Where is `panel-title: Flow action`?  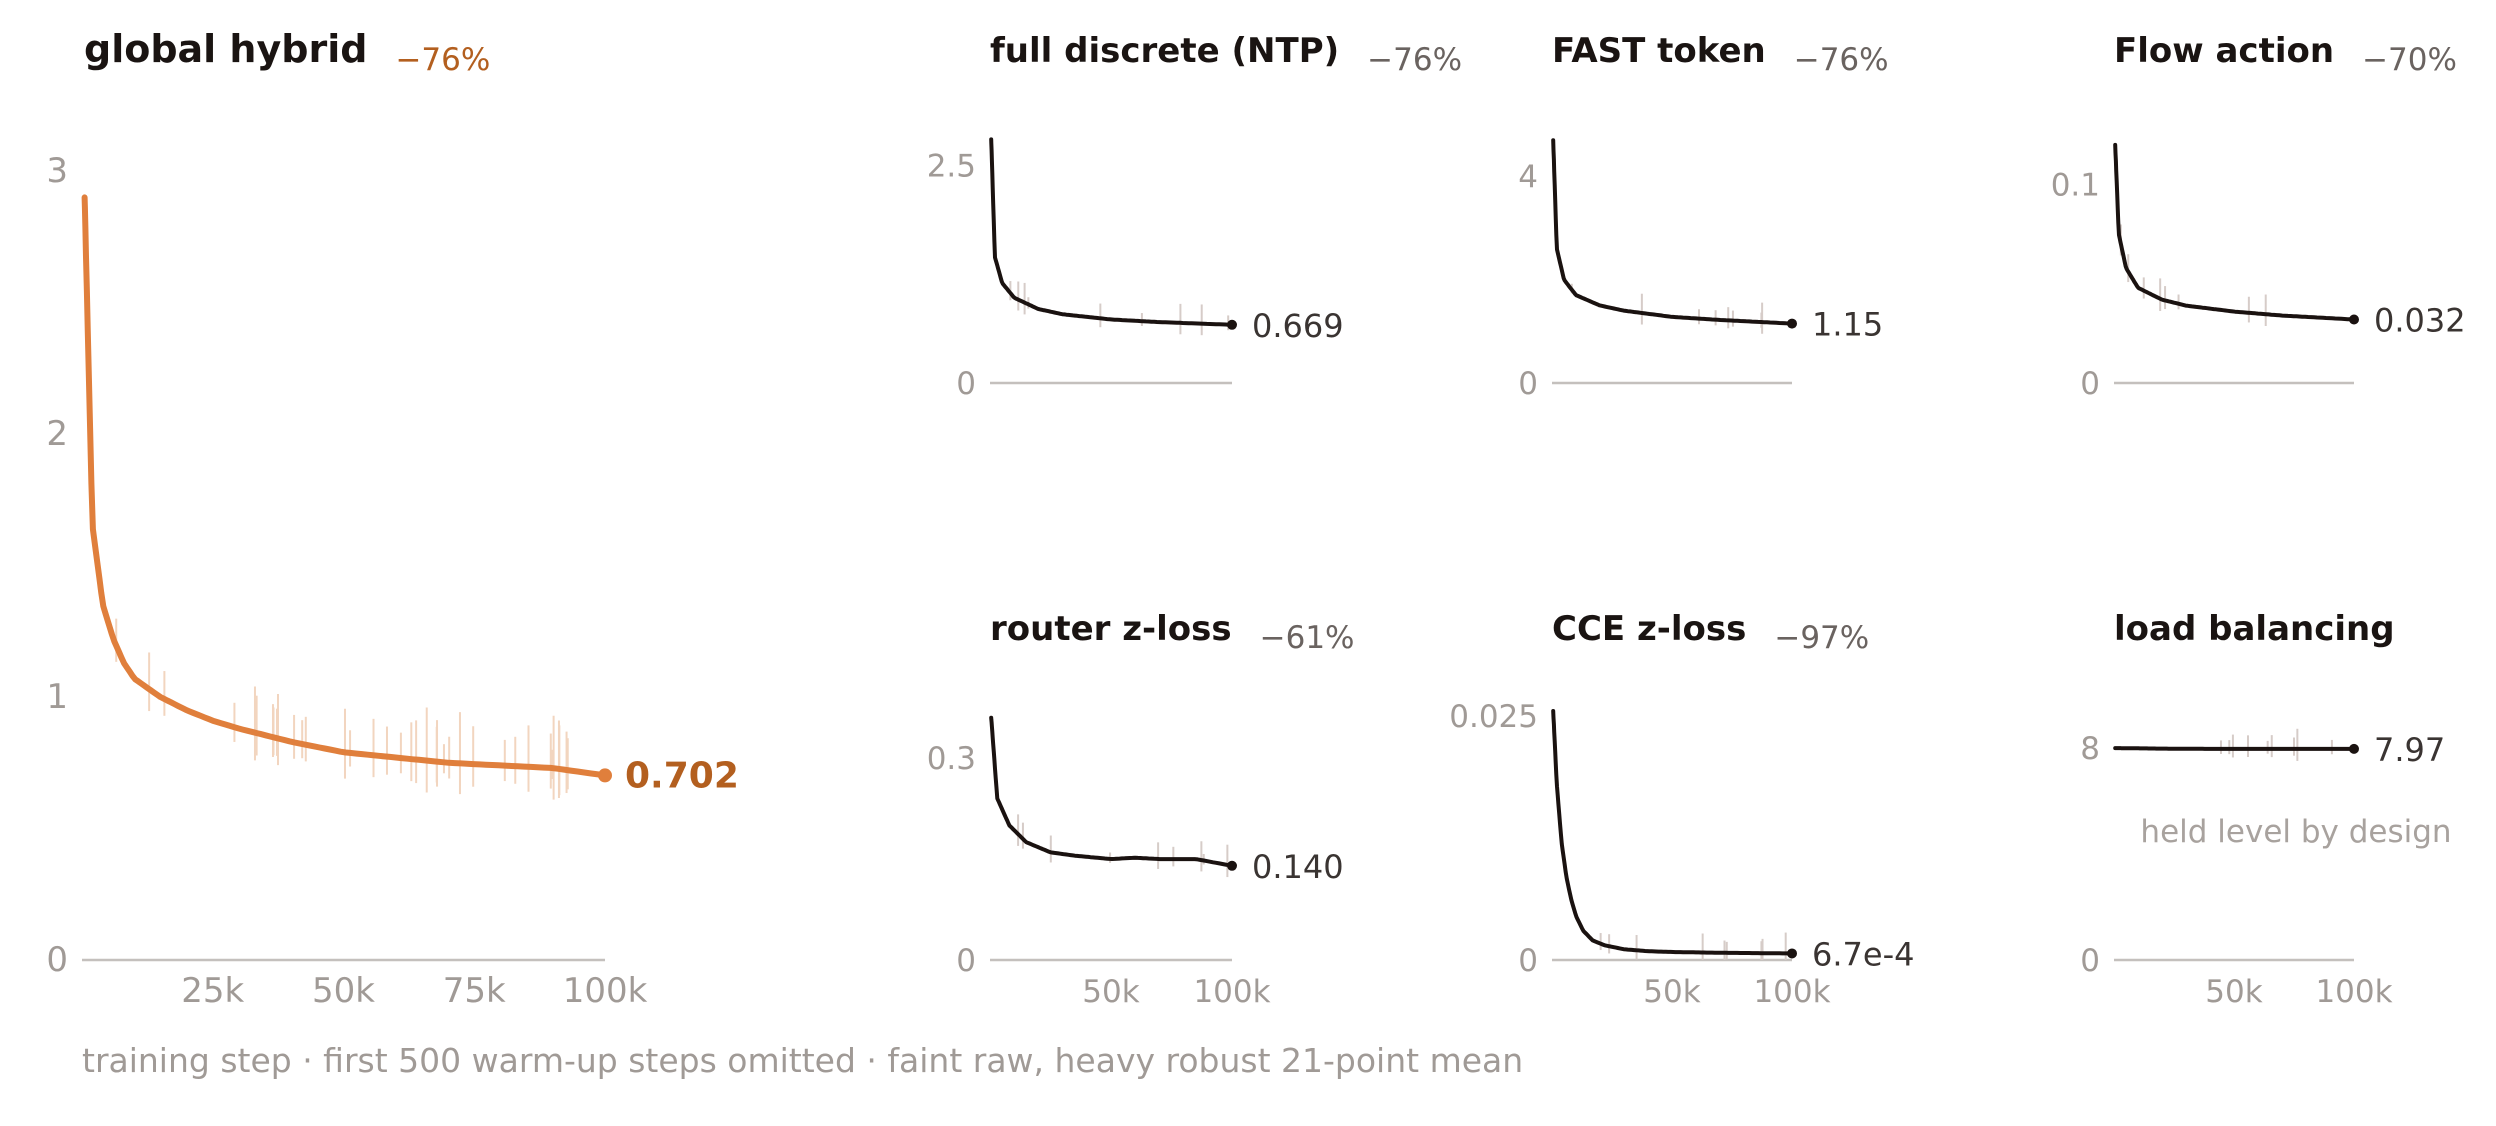
panel-title: Flow action is located at coordinates (2224, 51).